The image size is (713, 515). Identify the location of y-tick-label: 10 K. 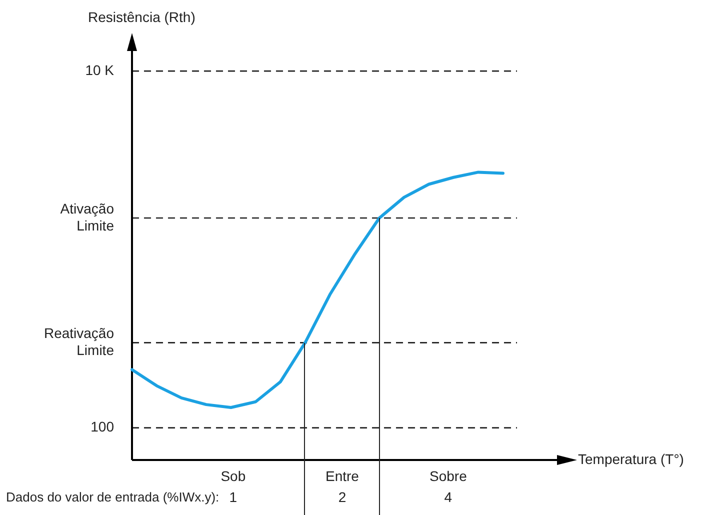
(100, 70).